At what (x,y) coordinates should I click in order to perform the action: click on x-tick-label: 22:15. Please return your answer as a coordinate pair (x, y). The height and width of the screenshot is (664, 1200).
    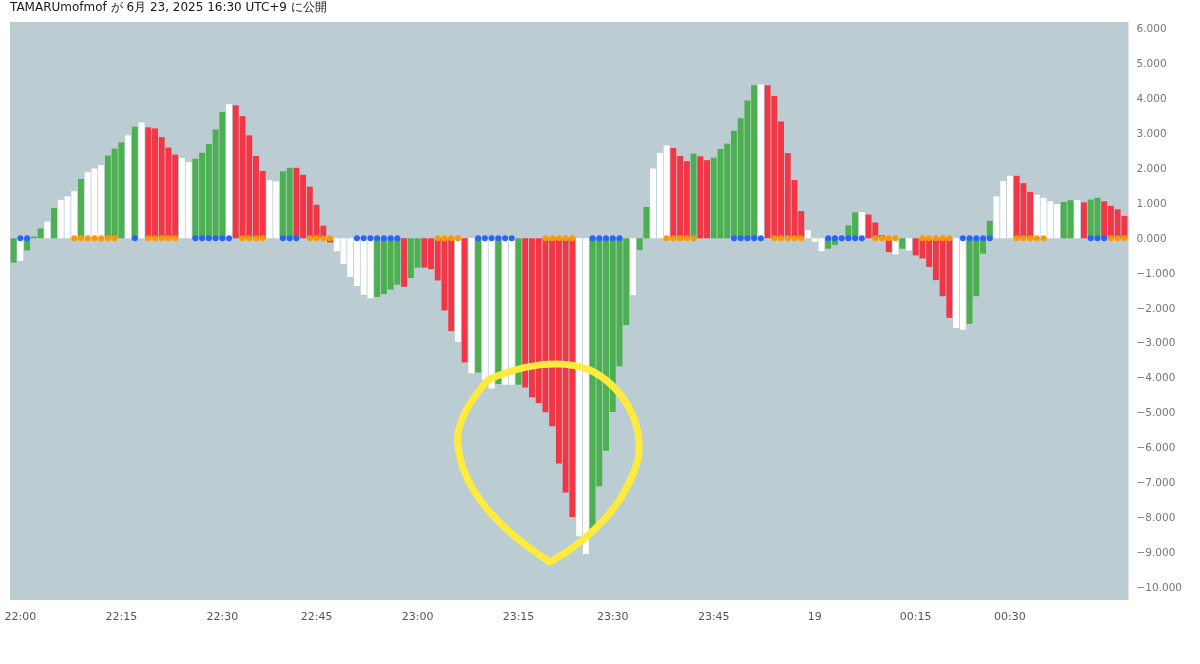
    Looking at the image, I should click on (121, 616).